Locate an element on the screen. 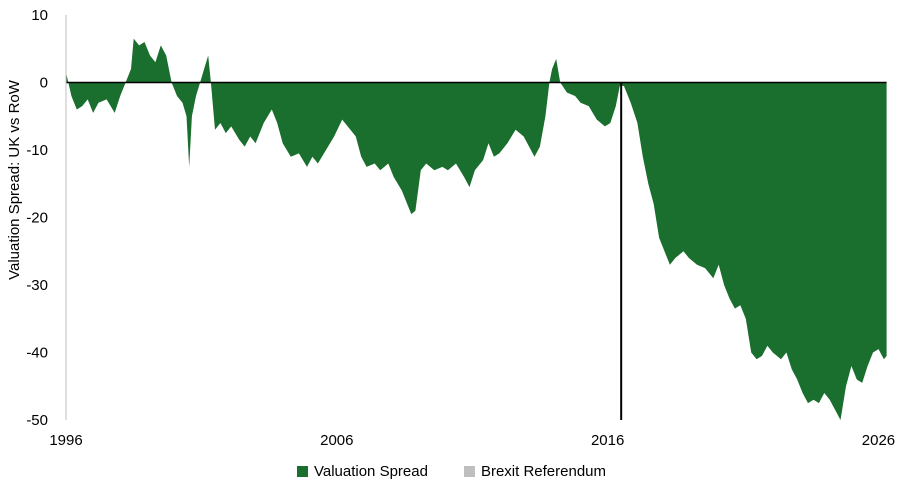  legend-item-valuation-spread: Valuation Spread is located at coordinates (362, 471).